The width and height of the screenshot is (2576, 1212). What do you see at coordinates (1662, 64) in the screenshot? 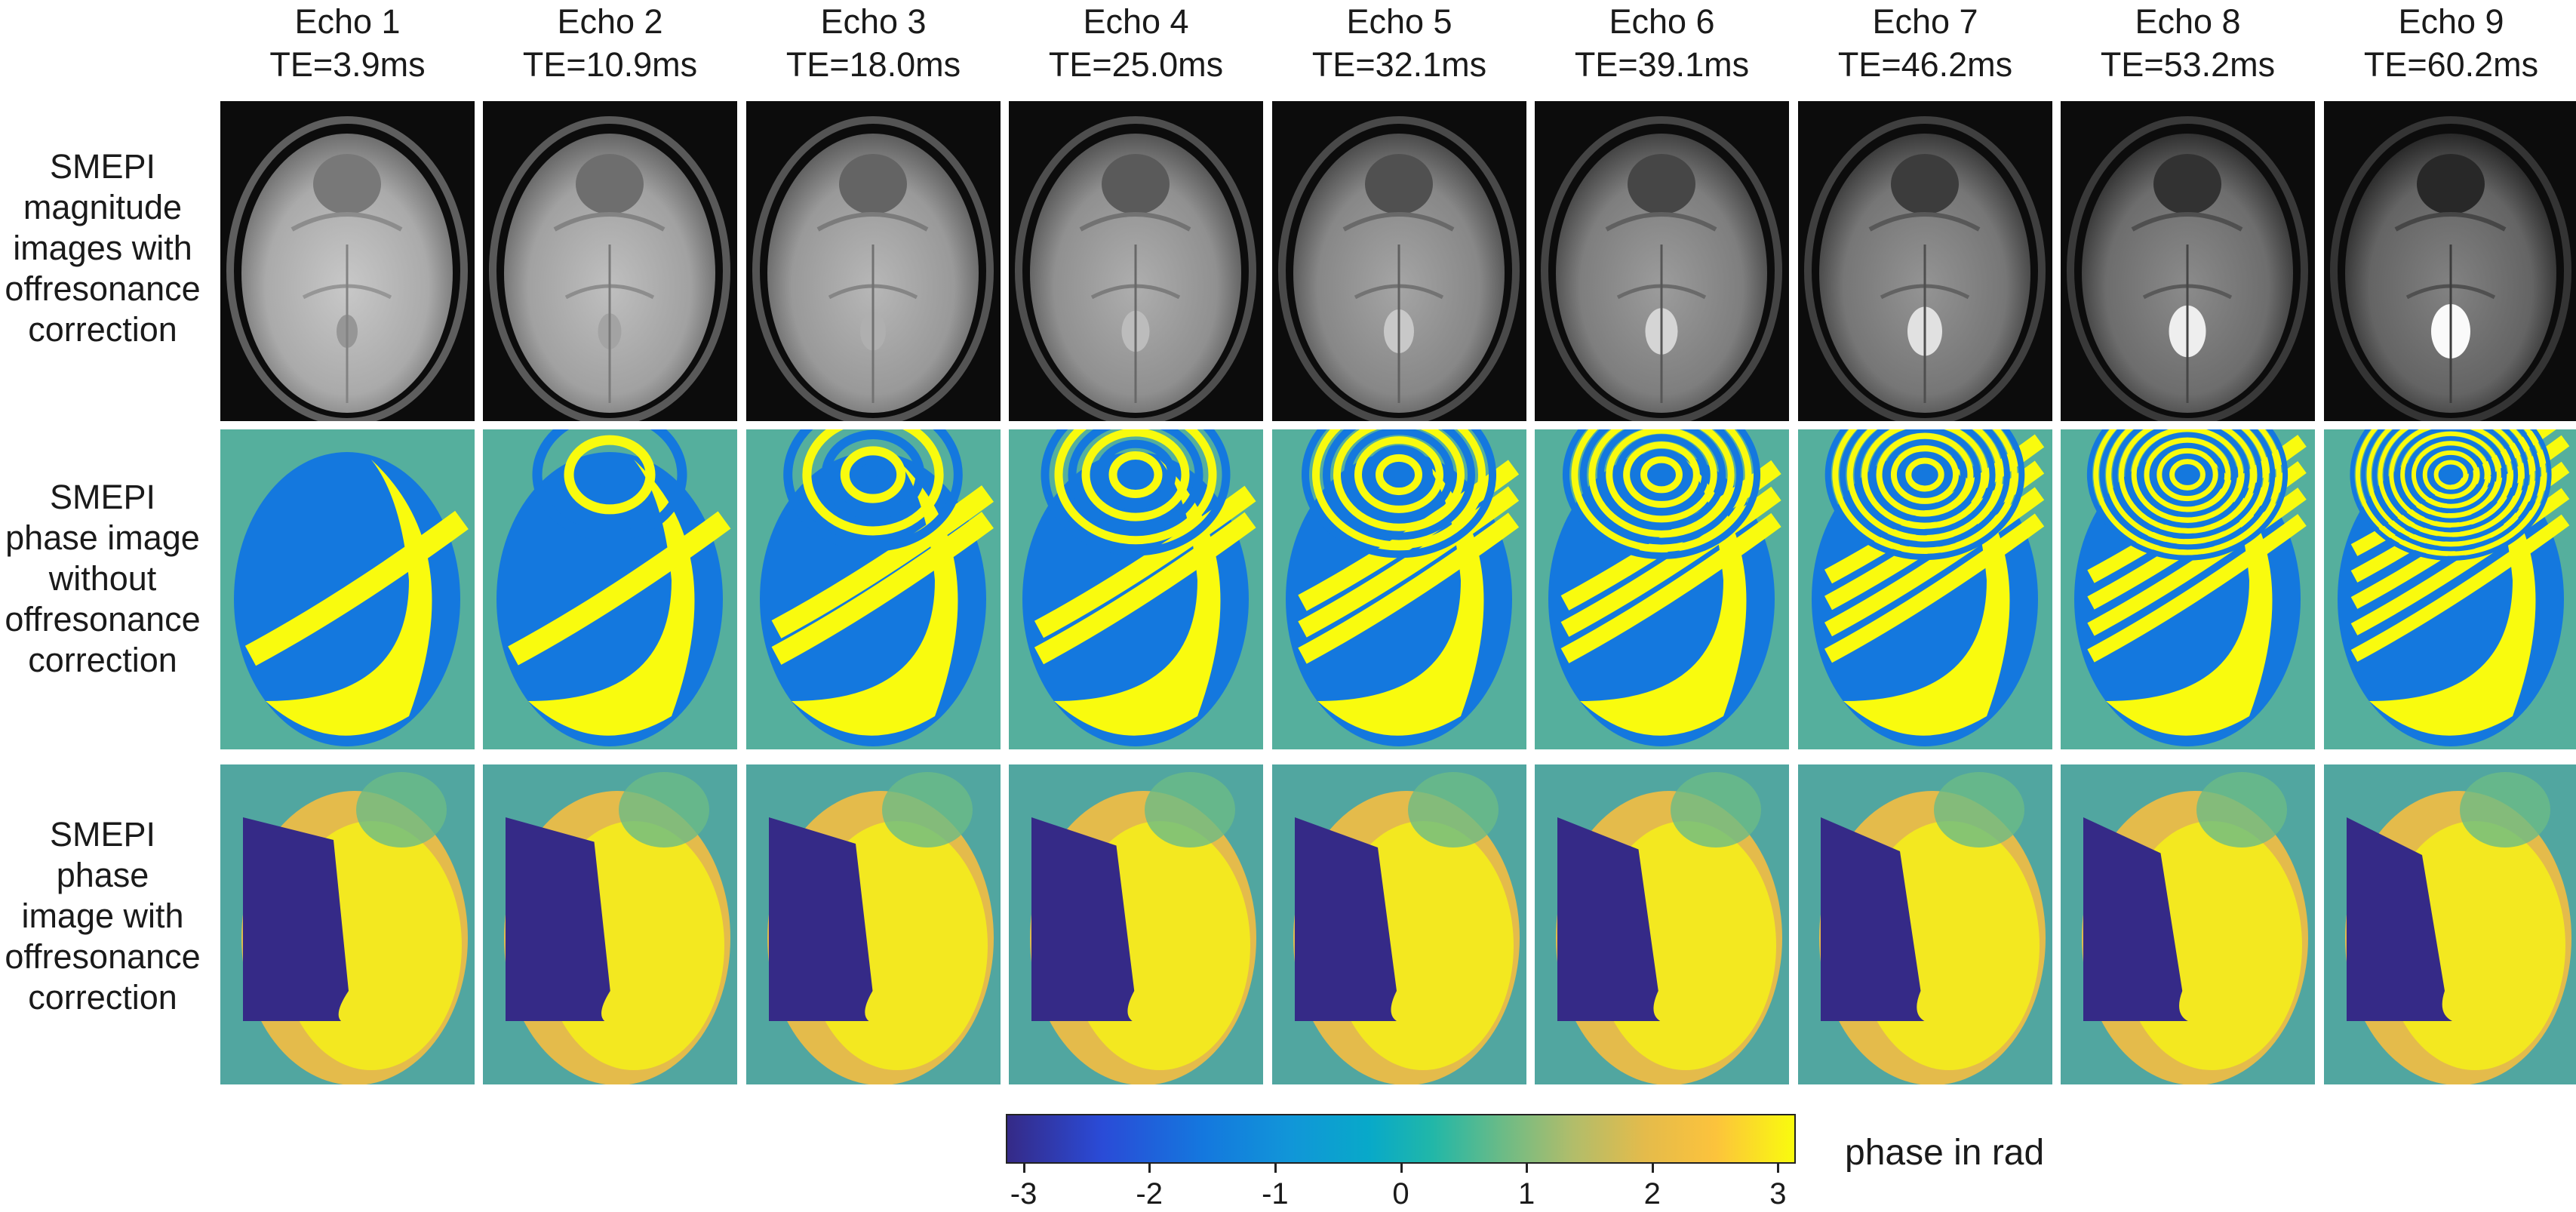
I see `te-label: TE=39.1ms` at bounding box center [1662, 64].